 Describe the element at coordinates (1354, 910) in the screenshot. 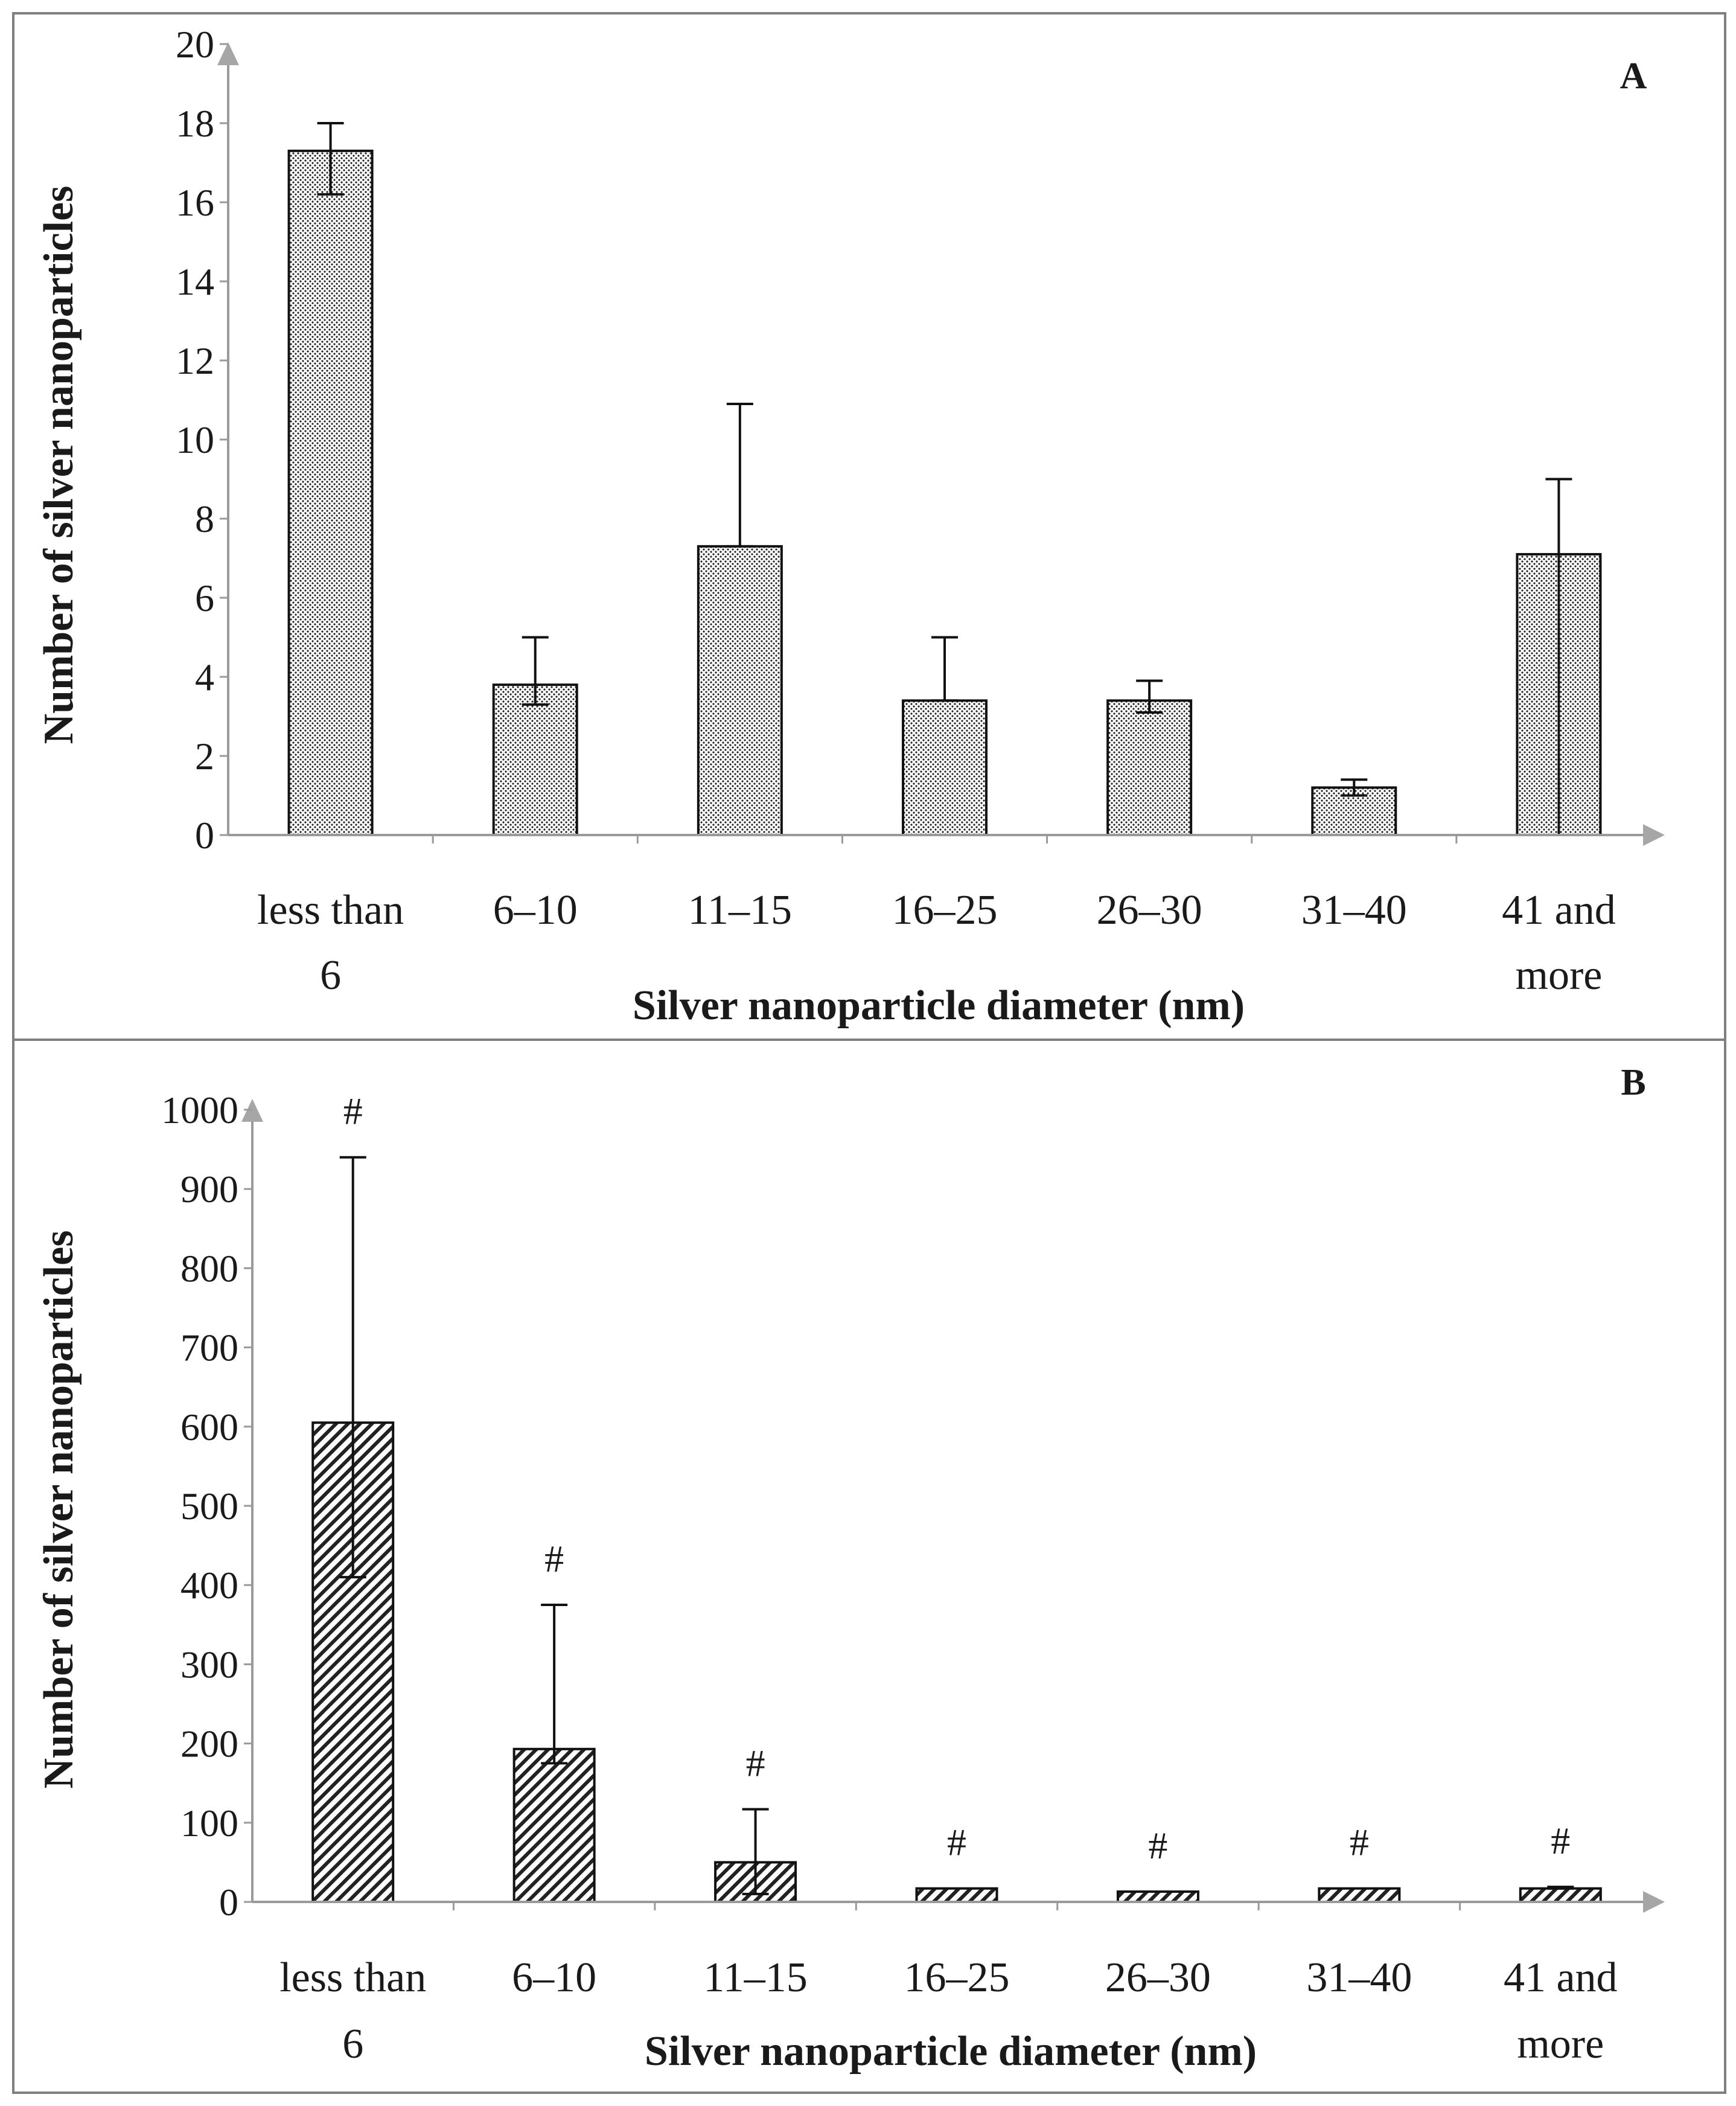

I see `x-tick-label-a-6: 31–40` at that location.